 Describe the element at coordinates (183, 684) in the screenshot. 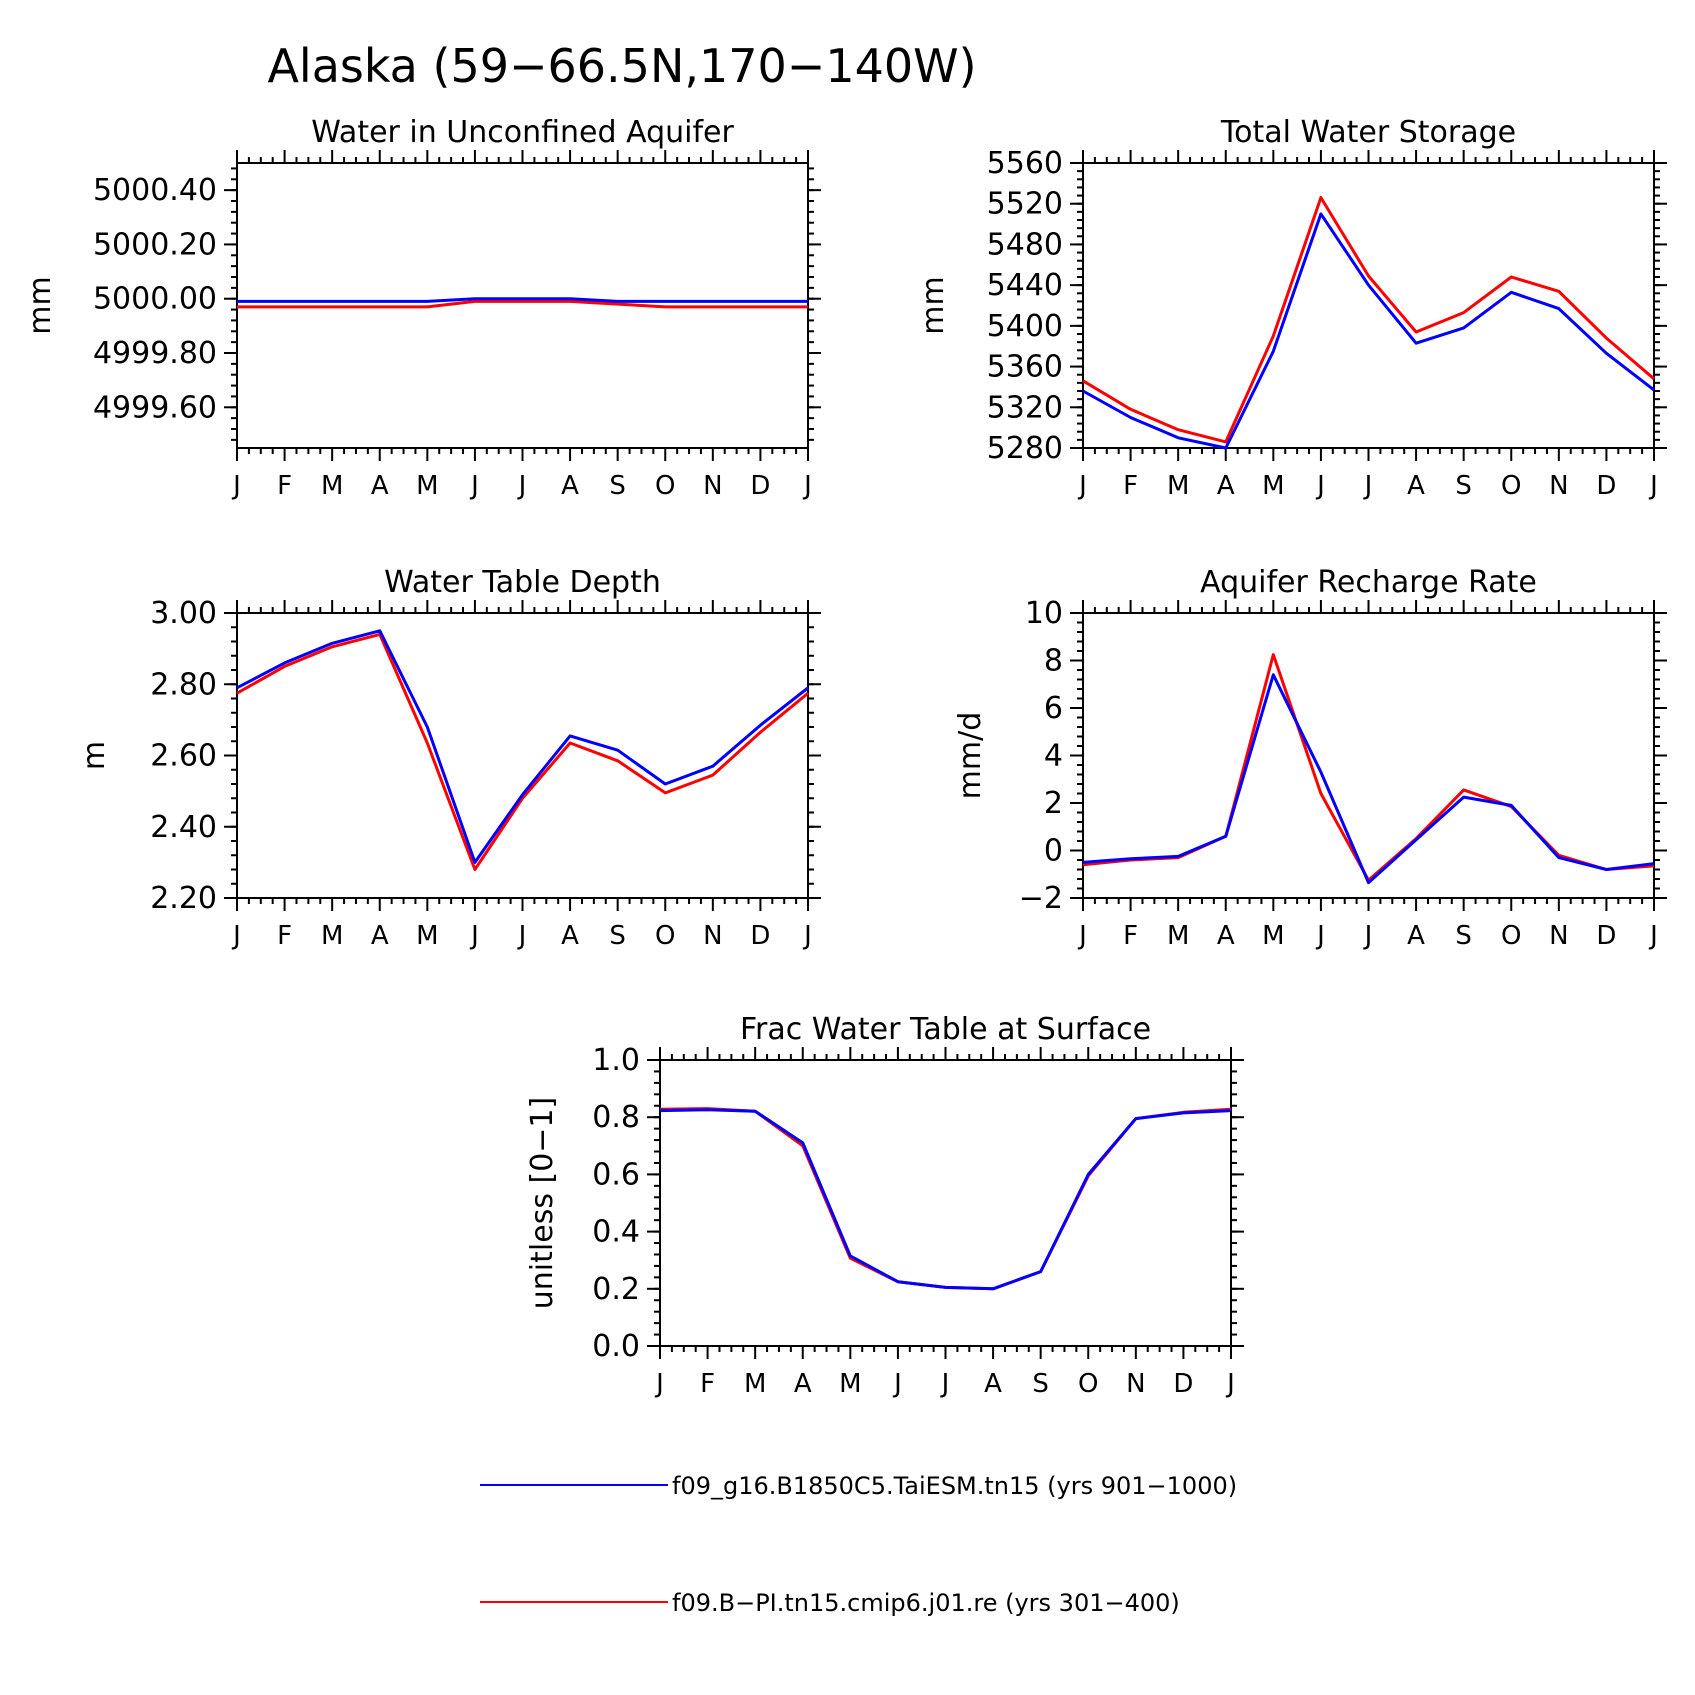

I see `y-tick-label: 2.80` at that location.